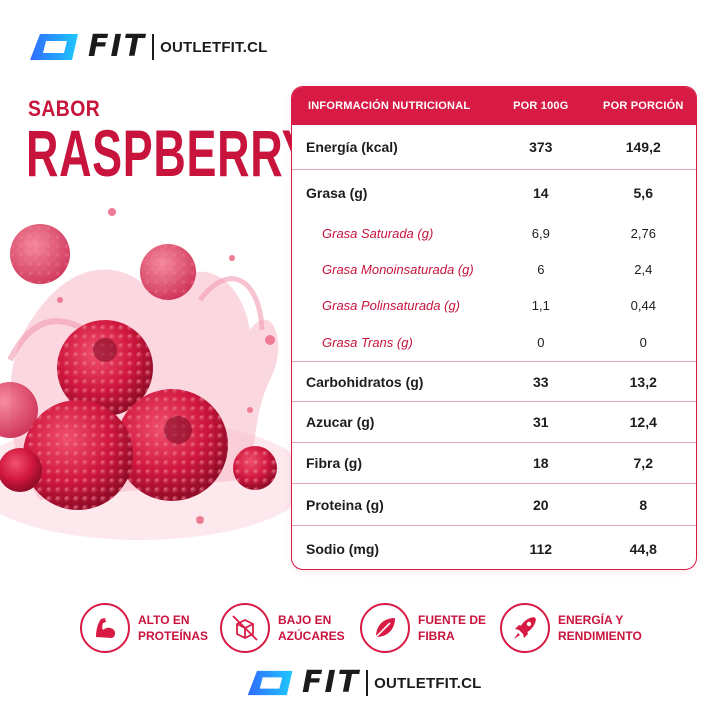 The width and height of the screenshot is (719, 719). I want to click on nutrient-name: Grasa Monoinsaturada (g), so click(398, 269).